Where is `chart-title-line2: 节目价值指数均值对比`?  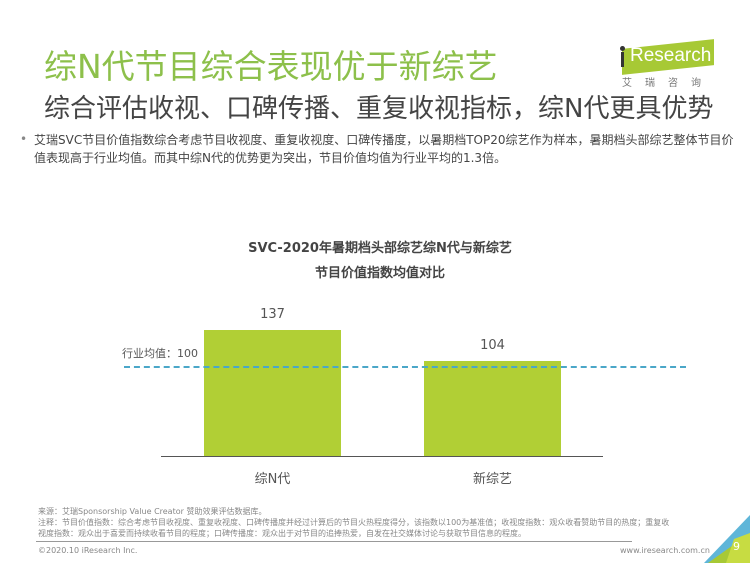 chart-title-line2: 节目价值指数均值对比 is located at coordinates (379, 273).